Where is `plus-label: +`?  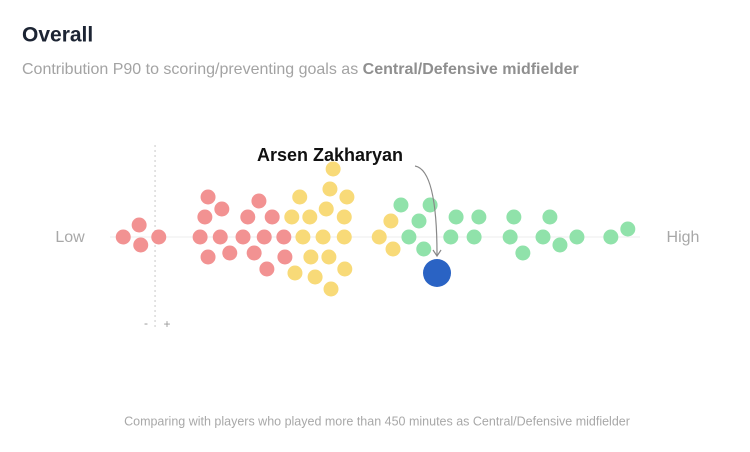
plus-label: + is located at coordinates (167, 324).